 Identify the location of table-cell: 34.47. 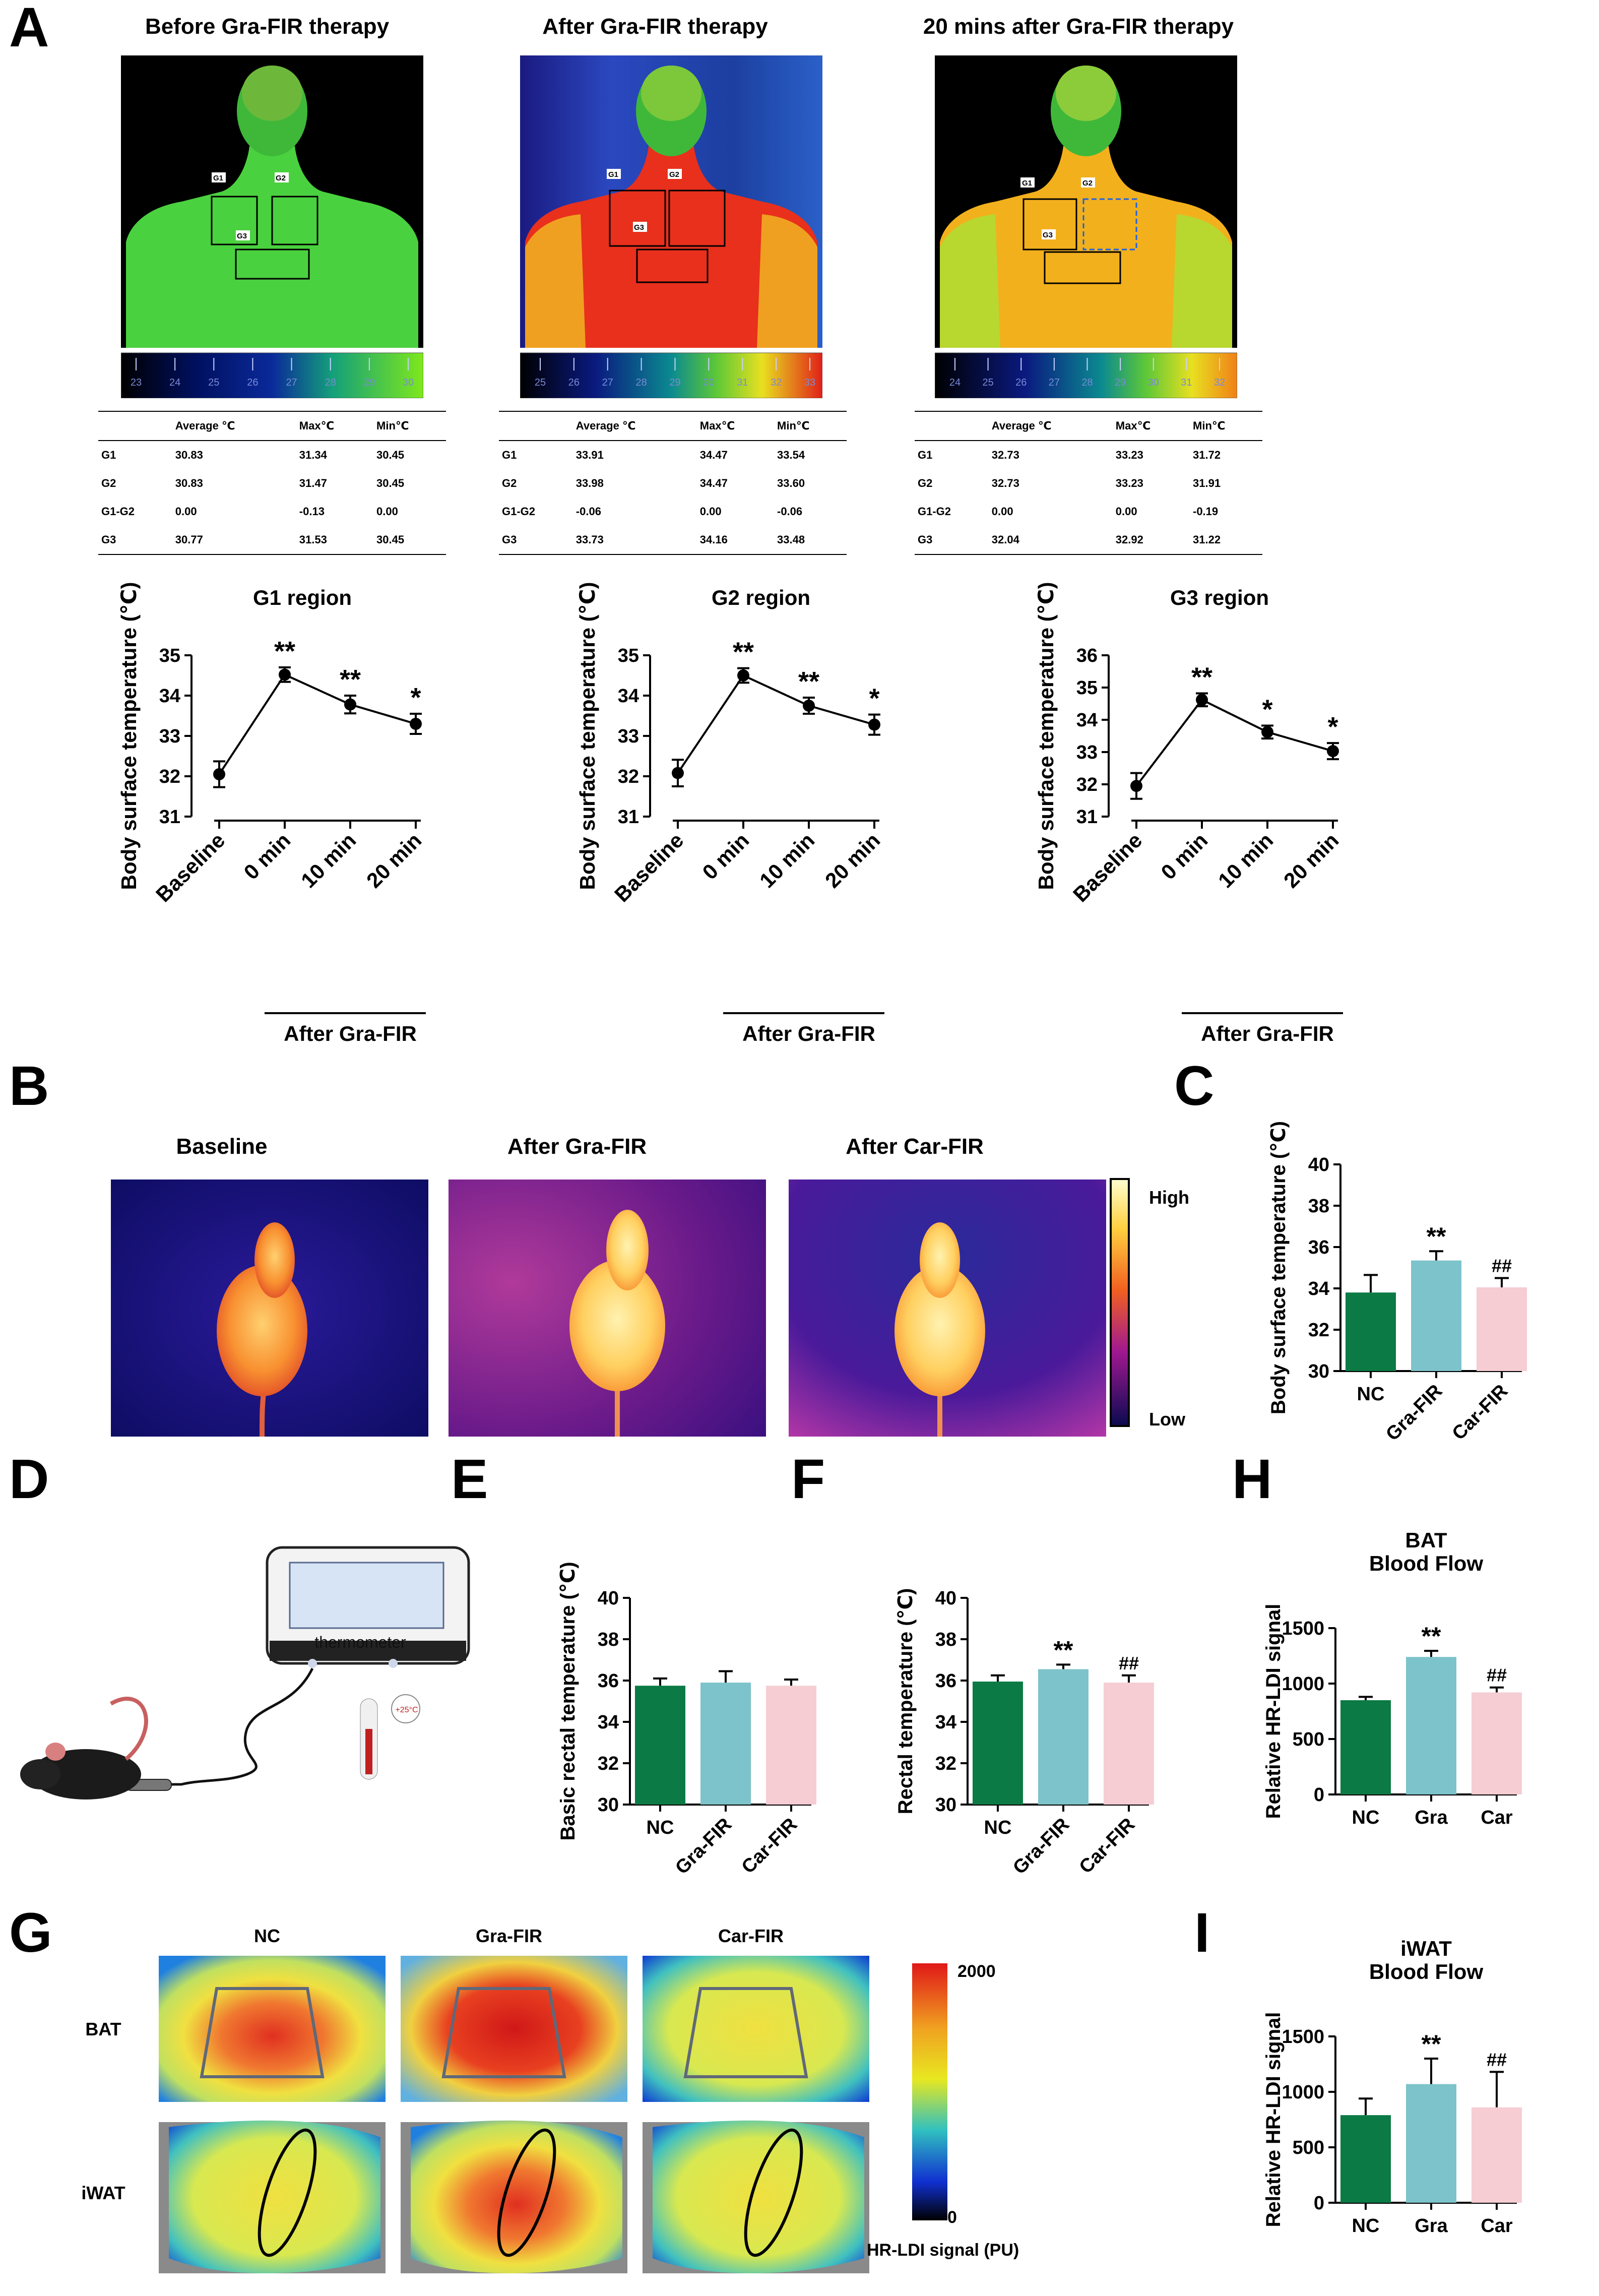
(713, 455).